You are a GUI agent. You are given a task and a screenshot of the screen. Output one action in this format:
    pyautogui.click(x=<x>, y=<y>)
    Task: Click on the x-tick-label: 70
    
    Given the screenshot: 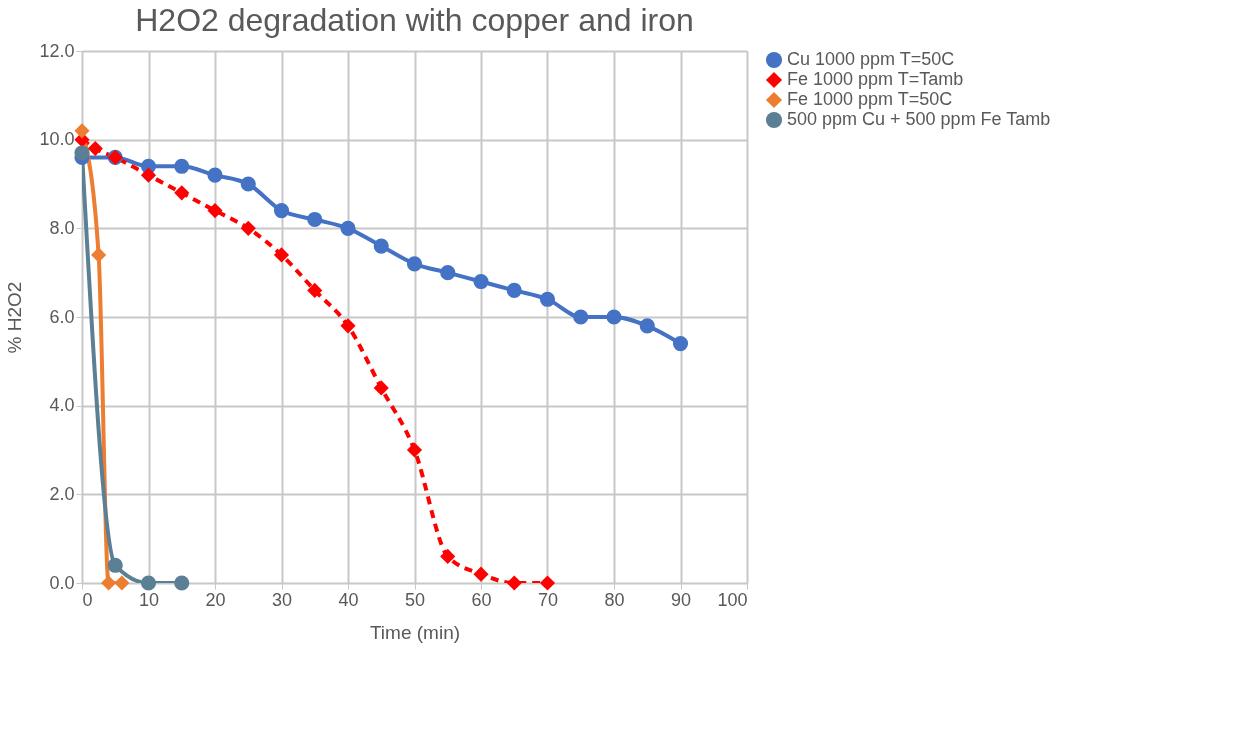 What is the action you would take?
    pyautogui.click(x=548, y=599)
    